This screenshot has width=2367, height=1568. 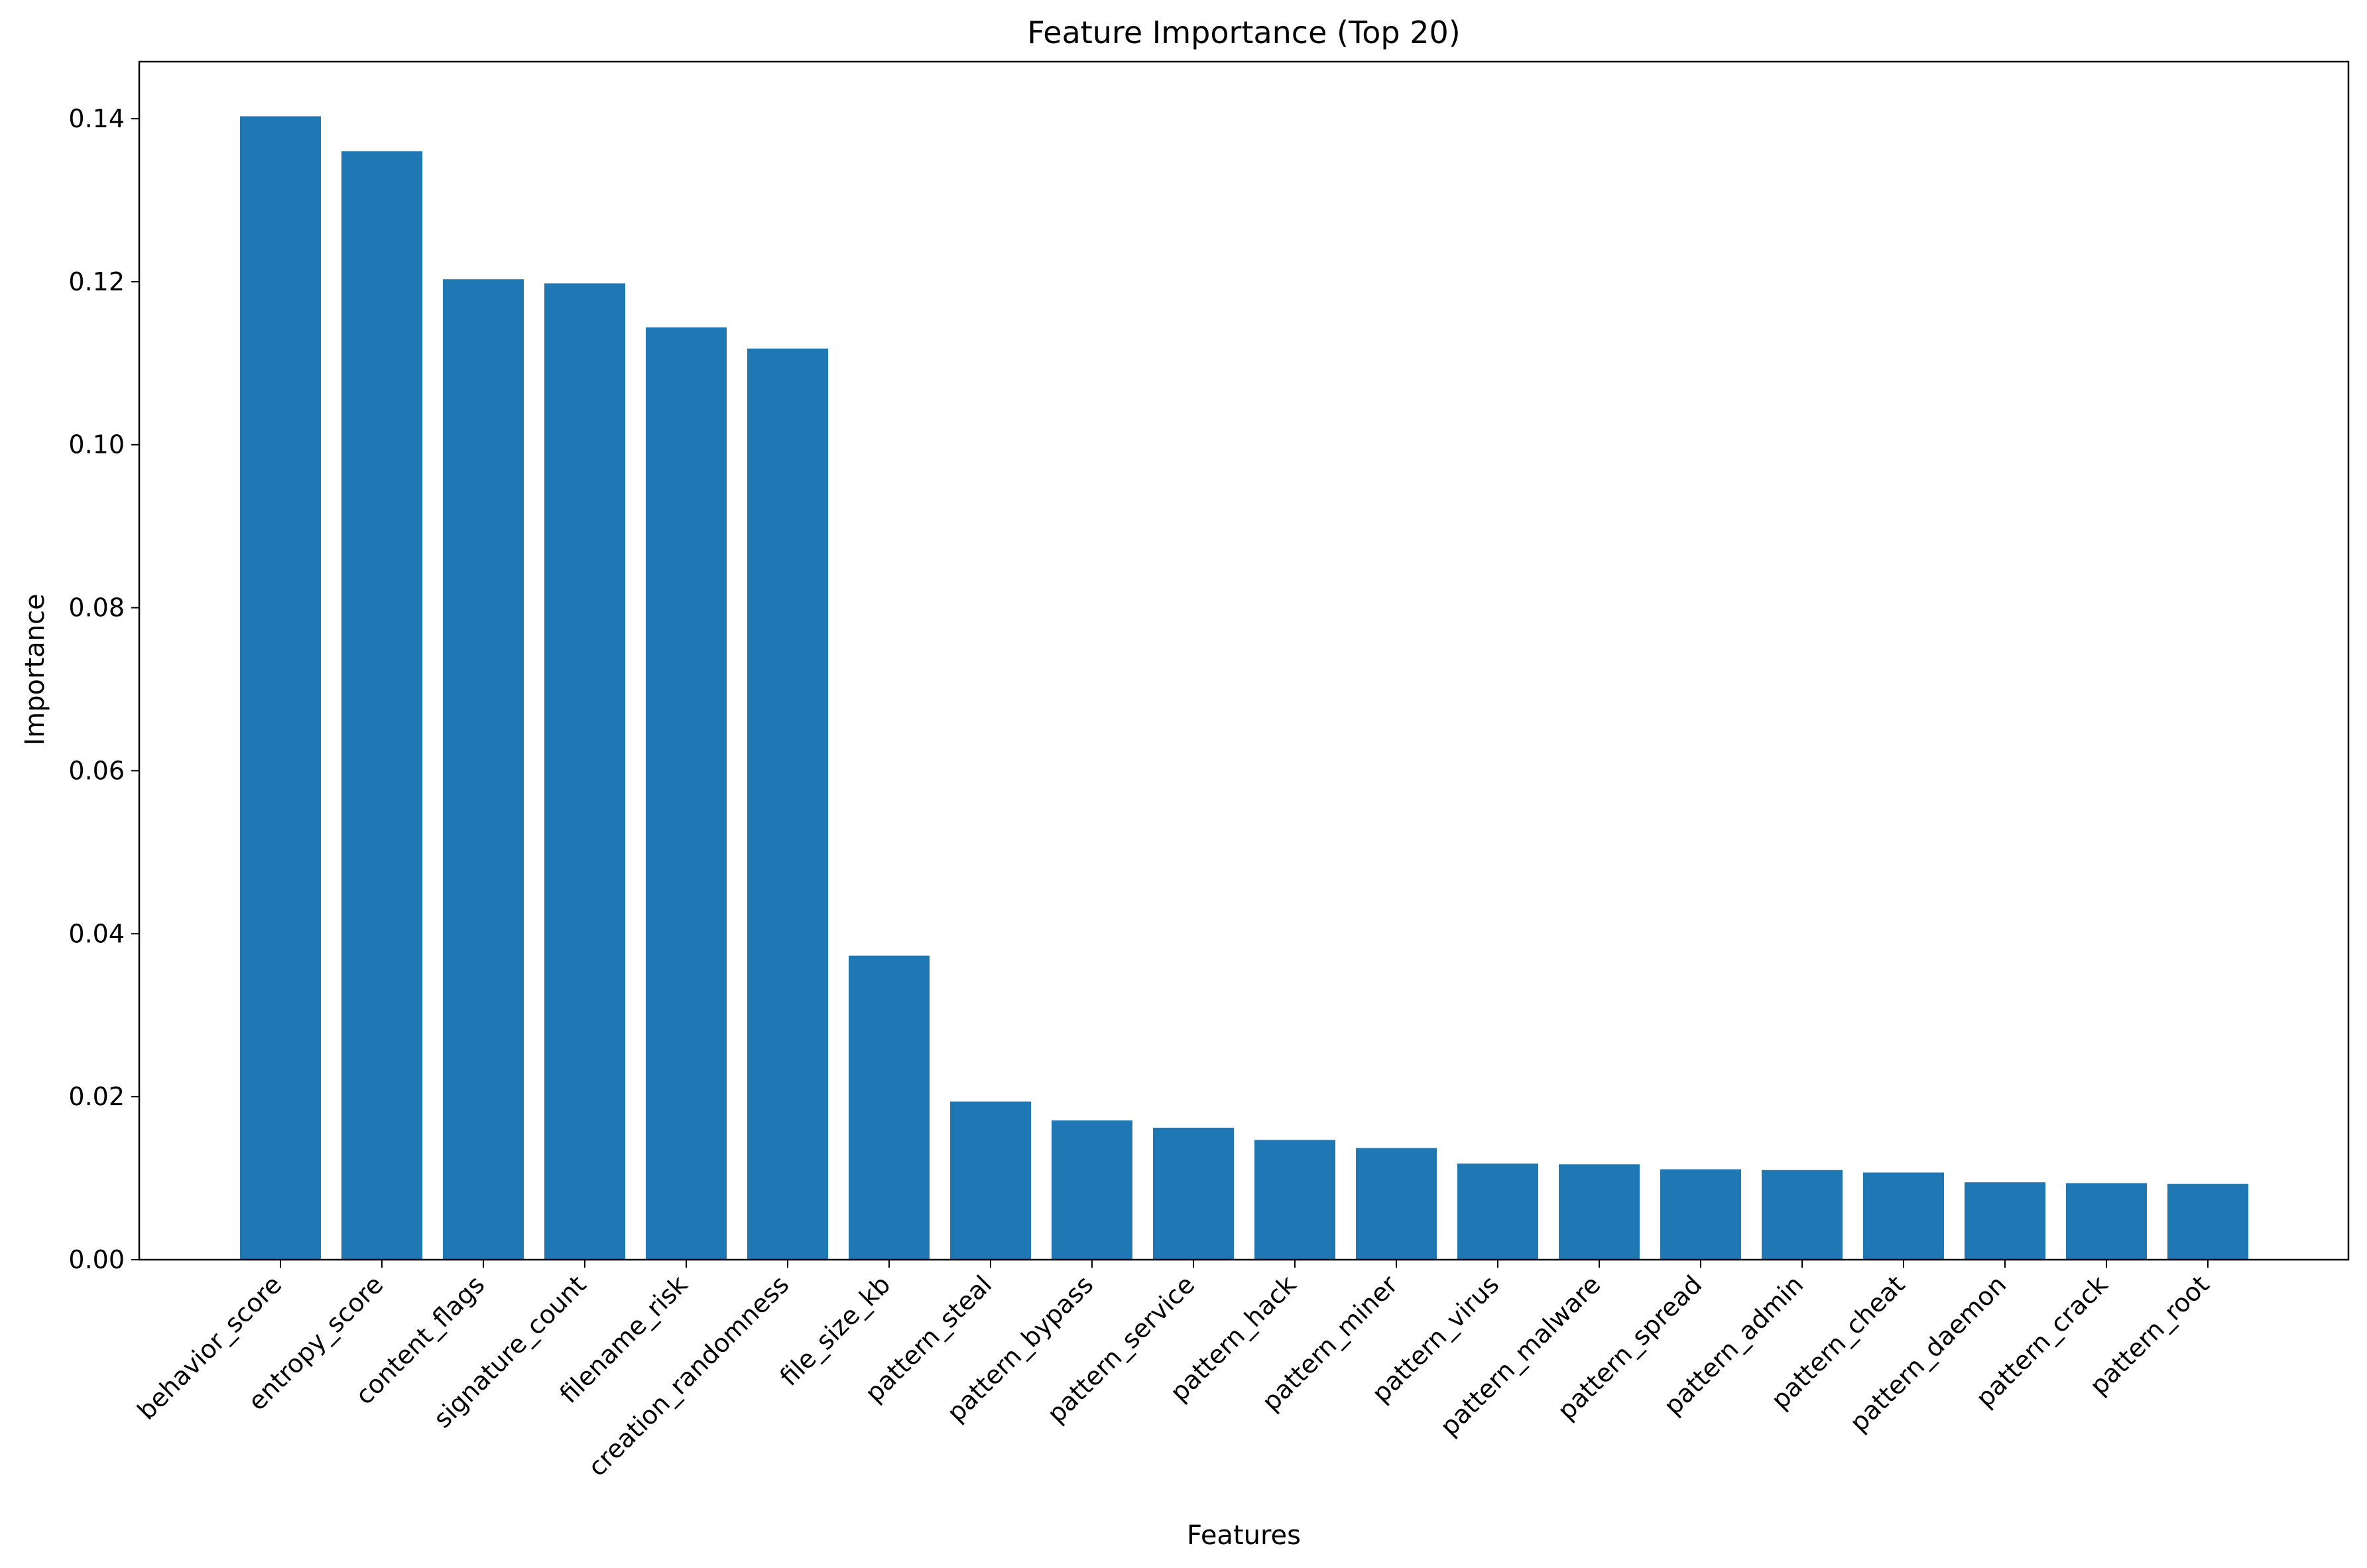 What do you see at coordinates (96, 933) in the screenshot?
I see `y-tick-label: 0.04` at bounding box center [96, 933].